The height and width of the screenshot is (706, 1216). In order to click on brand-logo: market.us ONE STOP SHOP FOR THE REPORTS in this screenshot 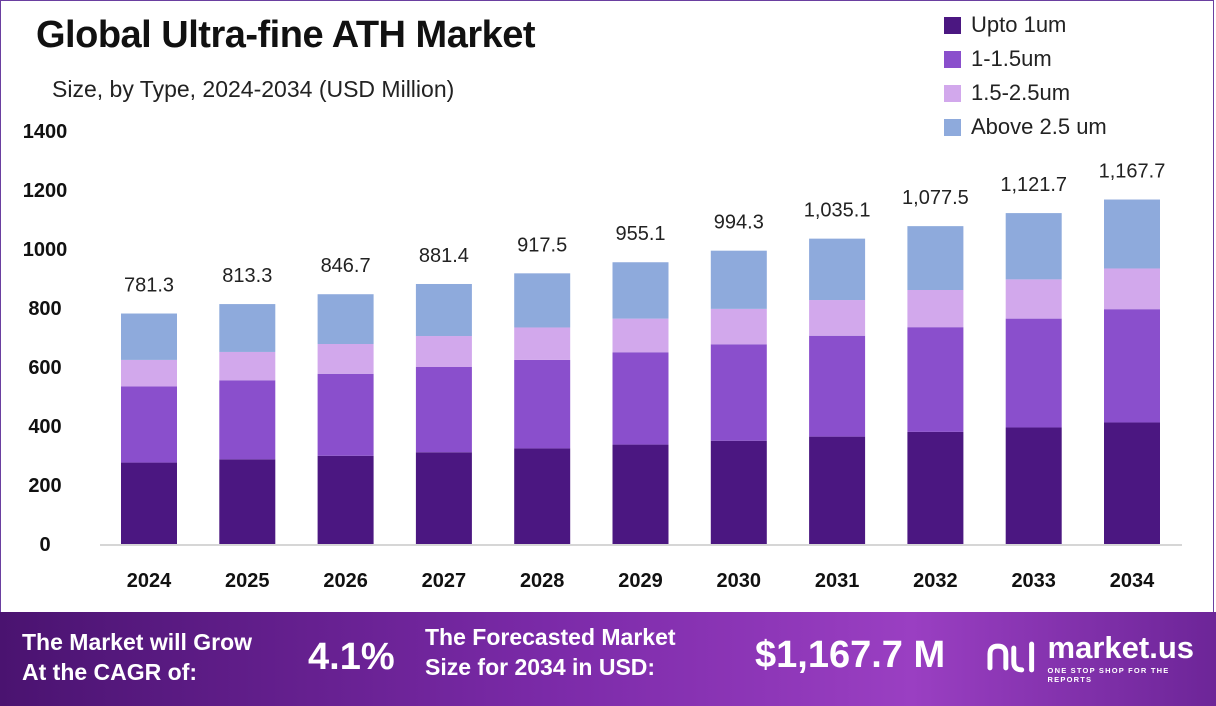, I will do `click(1101, 658)`.